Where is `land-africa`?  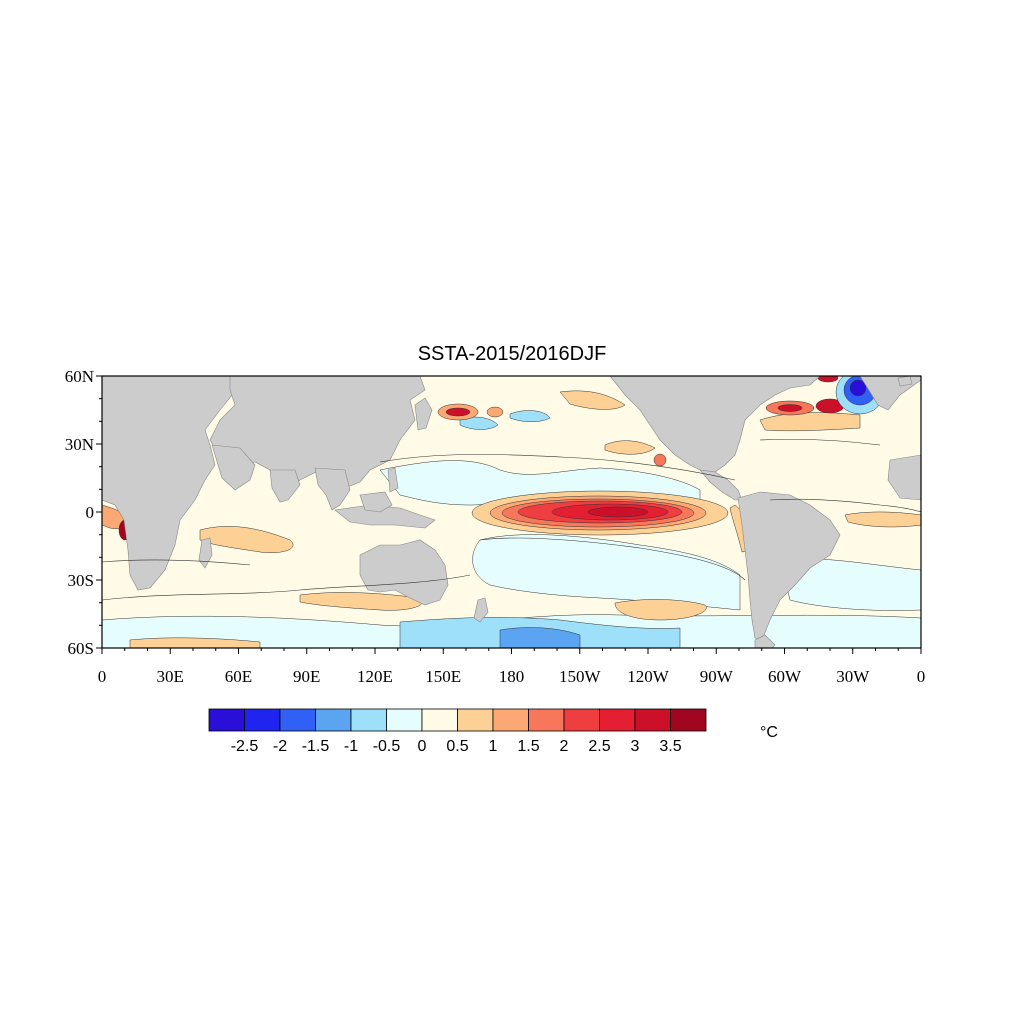
land-africa is located at coordinates (167, 483).